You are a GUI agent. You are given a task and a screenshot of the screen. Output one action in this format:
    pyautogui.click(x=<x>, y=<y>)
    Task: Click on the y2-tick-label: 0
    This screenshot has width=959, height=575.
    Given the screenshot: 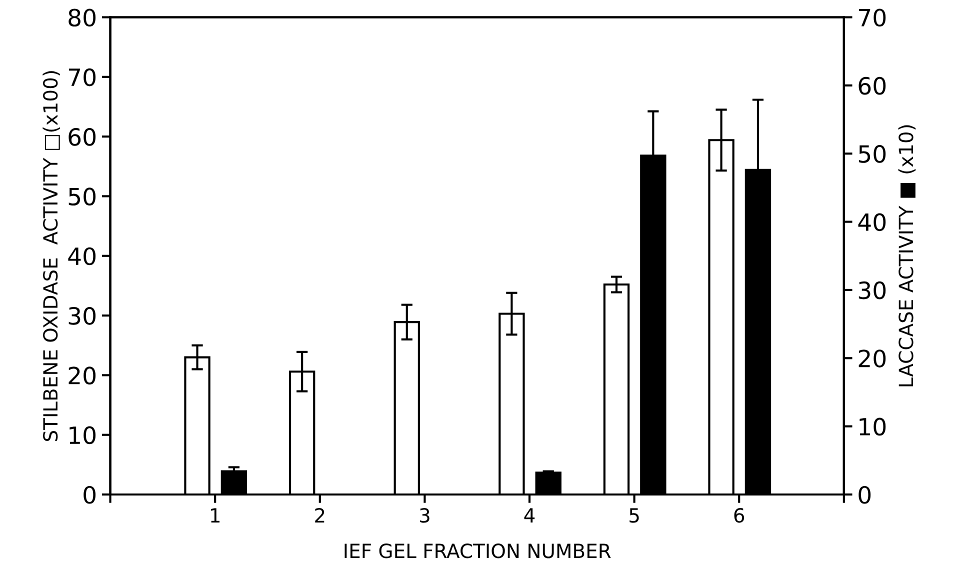 What is the action you would take?
    pyautogui.click(x=864, y=495)
    